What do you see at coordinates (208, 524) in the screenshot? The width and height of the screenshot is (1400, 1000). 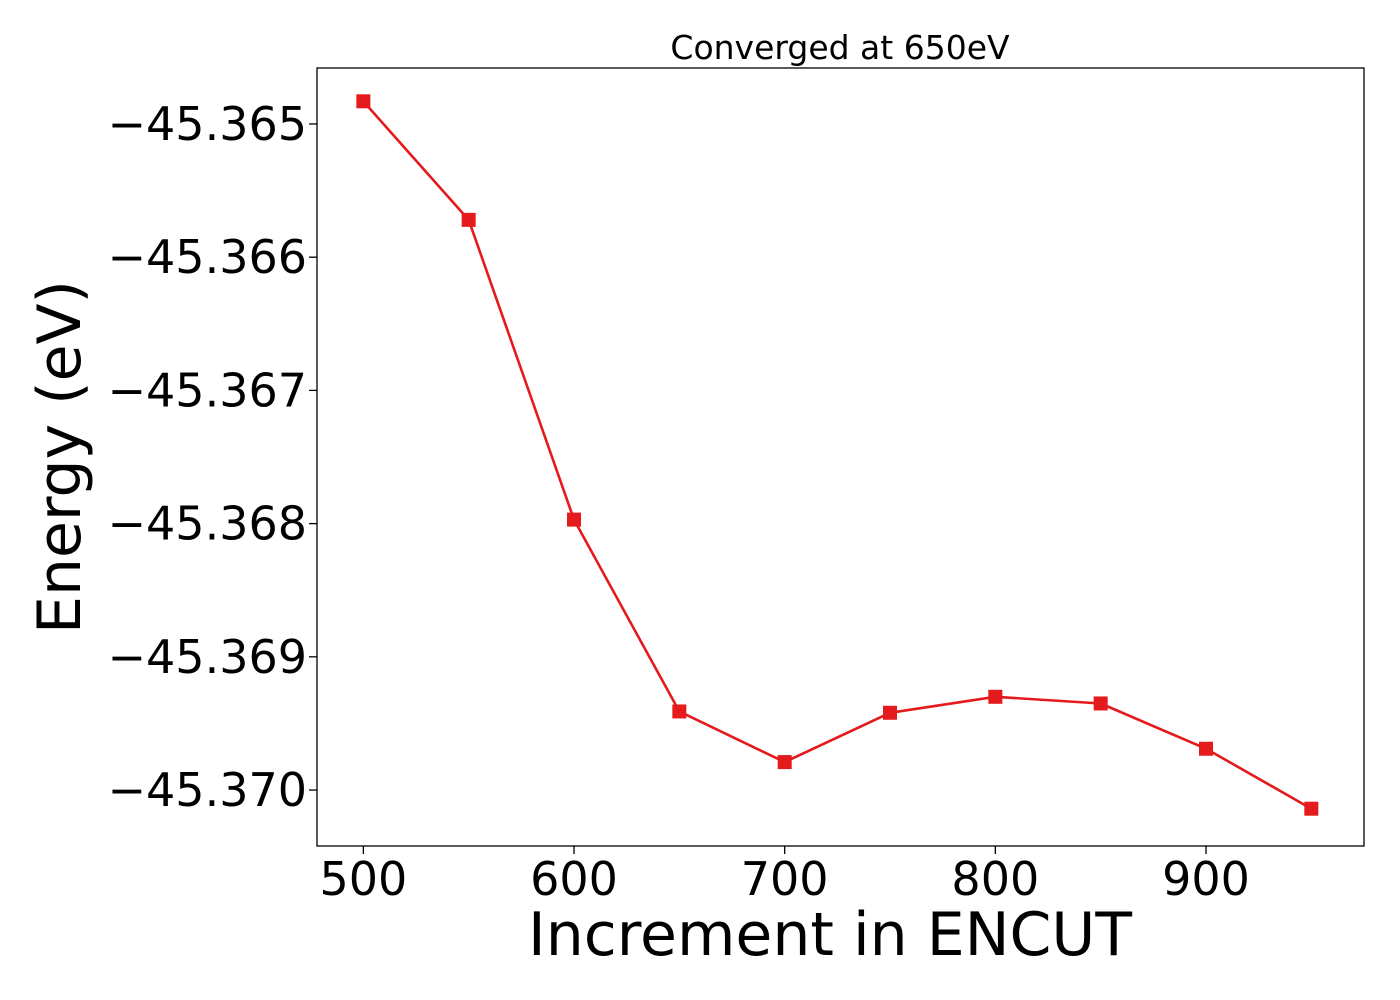 I see `y-tick-label: −45.368` at bounding box center [208, 524].